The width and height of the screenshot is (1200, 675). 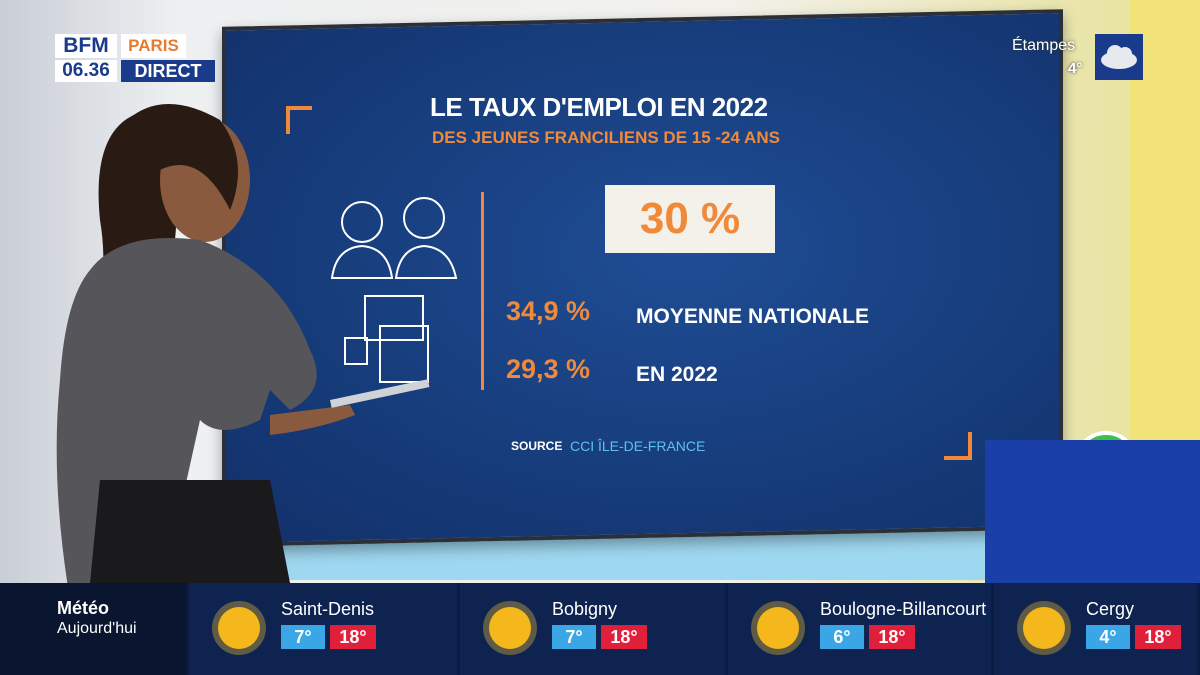 I want to click on weather-city: Étampes, so click(x=1044, y=45).